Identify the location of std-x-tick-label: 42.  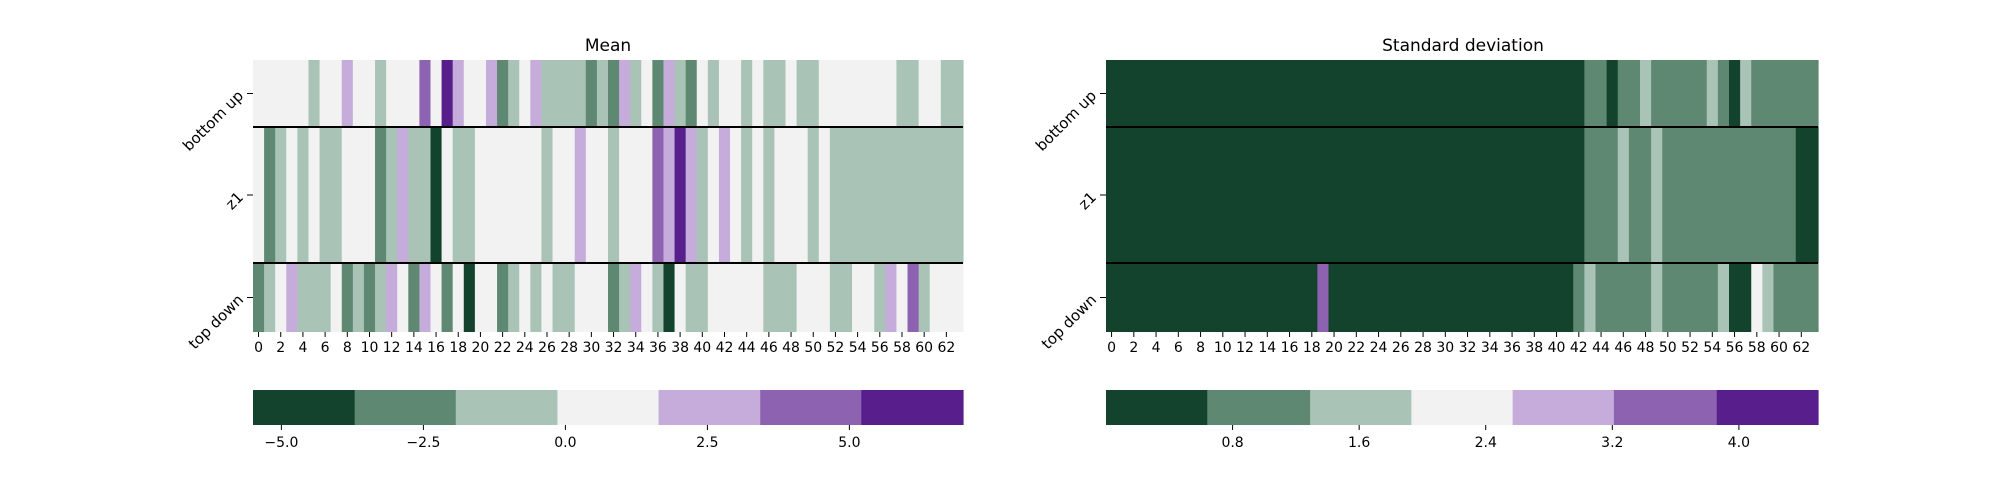
(1579, 348).